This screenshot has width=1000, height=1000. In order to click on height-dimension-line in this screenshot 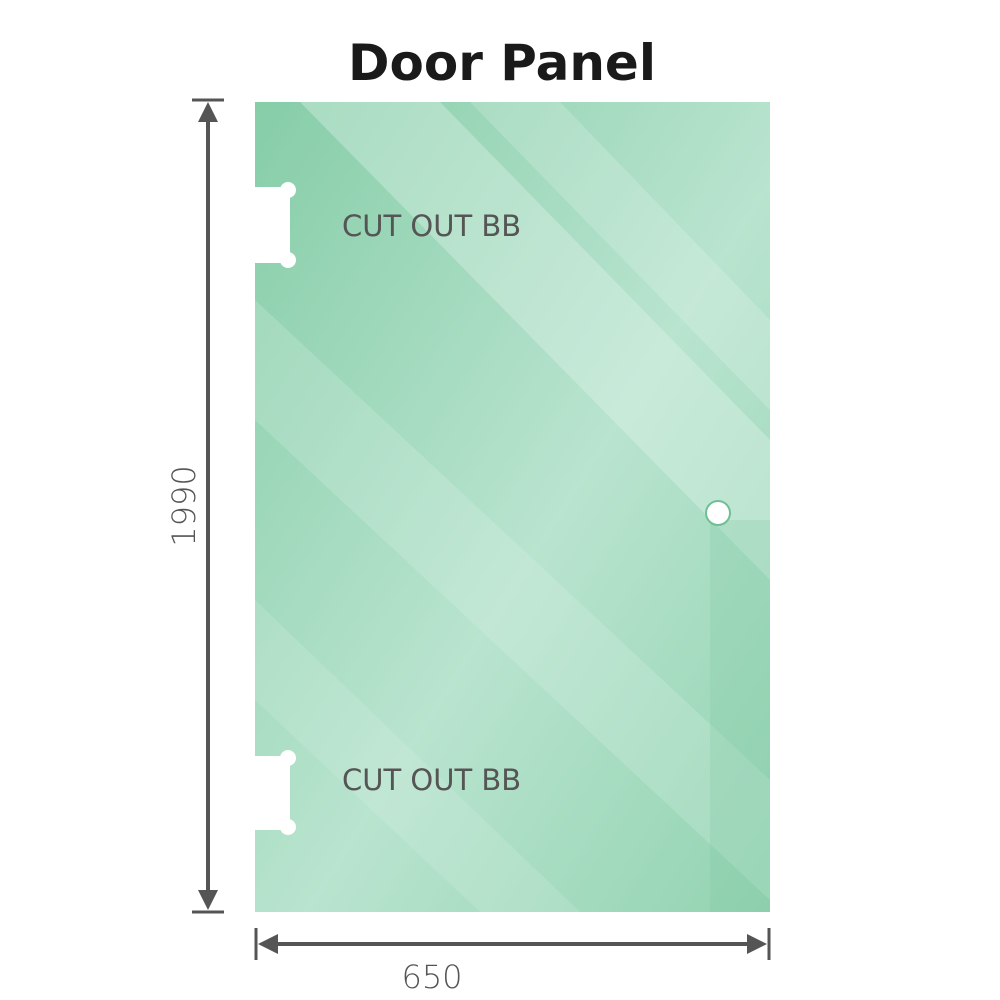, I will do `click(208, 506)`.